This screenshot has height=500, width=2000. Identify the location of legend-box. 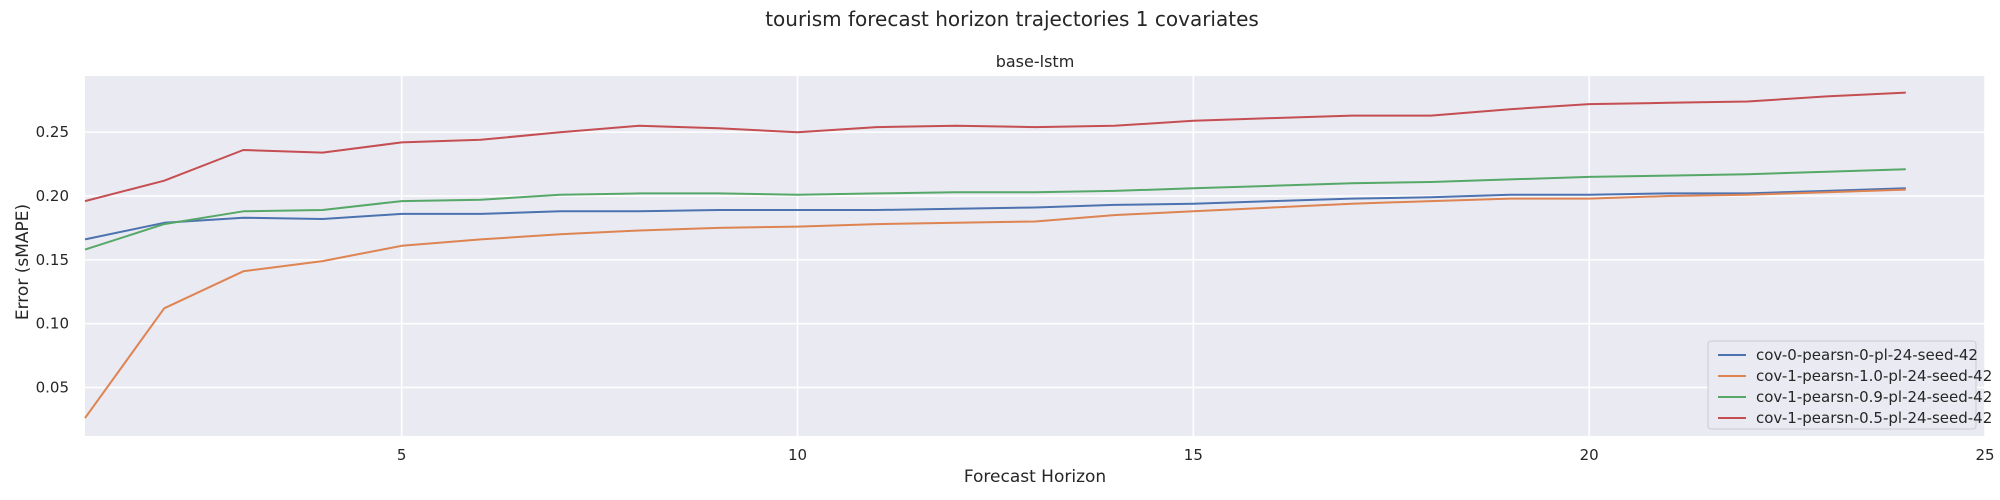
(1842, 385).